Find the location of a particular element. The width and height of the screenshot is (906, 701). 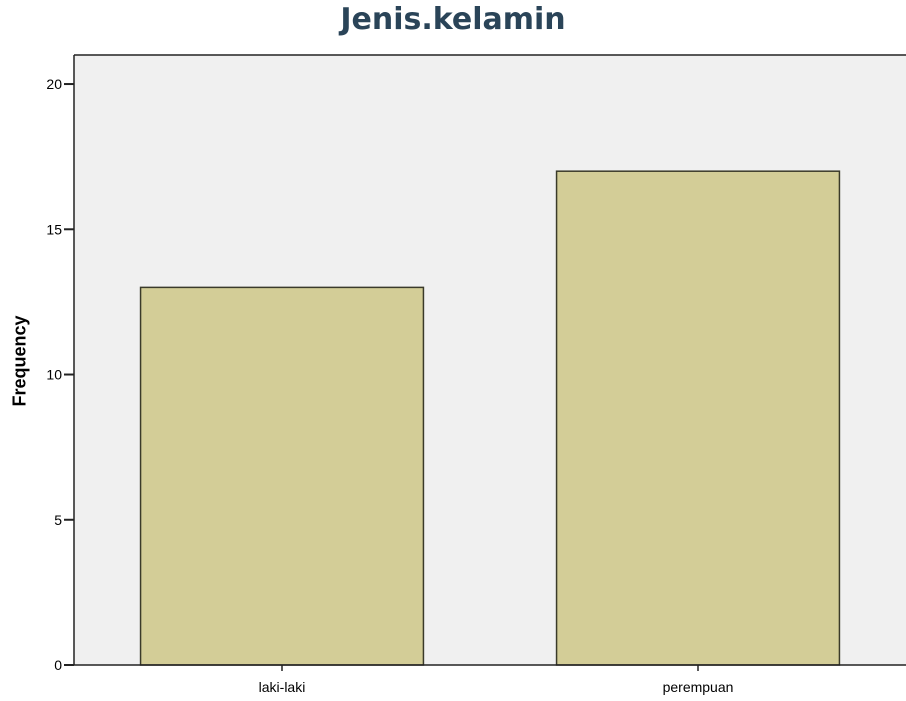

y-tick-label: 5 is located at coordinates (58, 520).